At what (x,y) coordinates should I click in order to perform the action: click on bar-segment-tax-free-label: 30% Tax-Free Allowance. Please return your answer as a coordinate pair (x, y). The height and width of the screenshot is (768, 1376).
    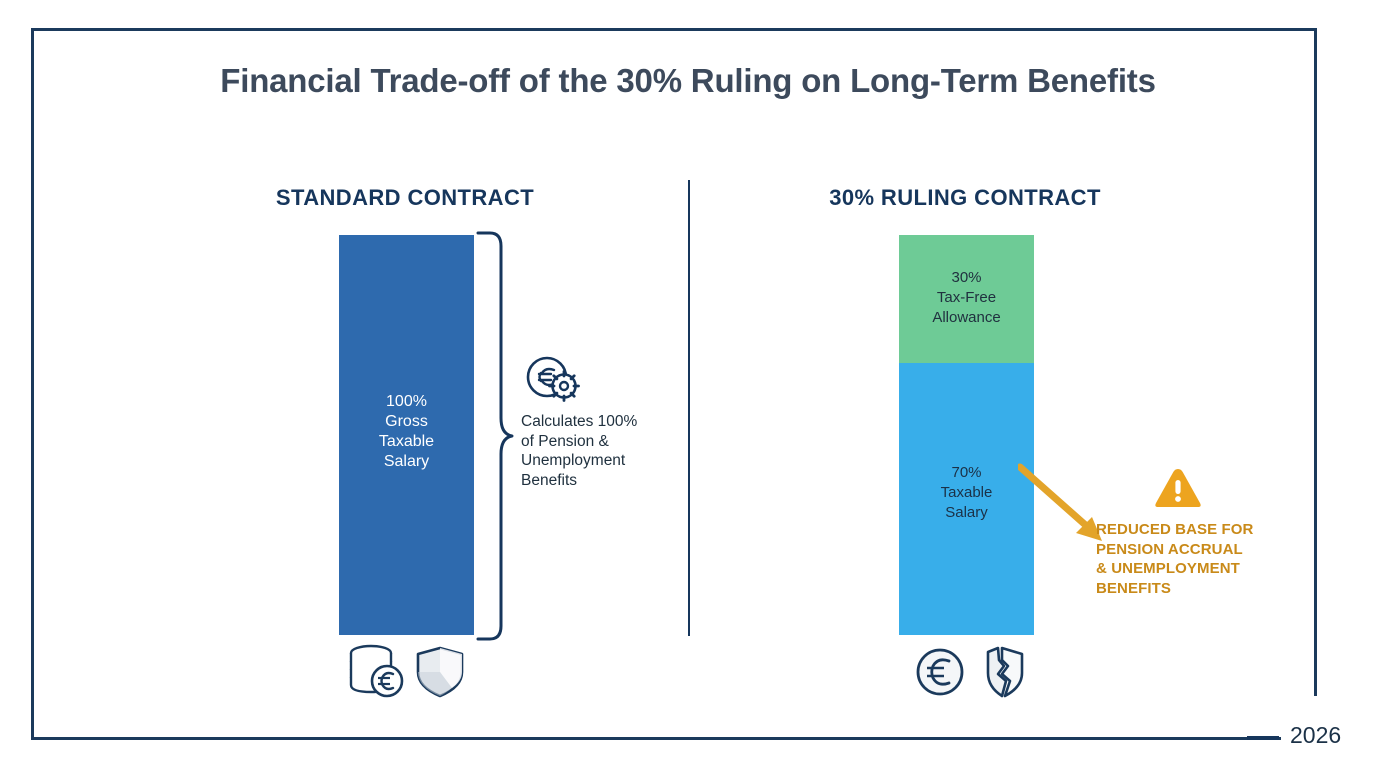
    Looking at the image, I should click on (966, 297).